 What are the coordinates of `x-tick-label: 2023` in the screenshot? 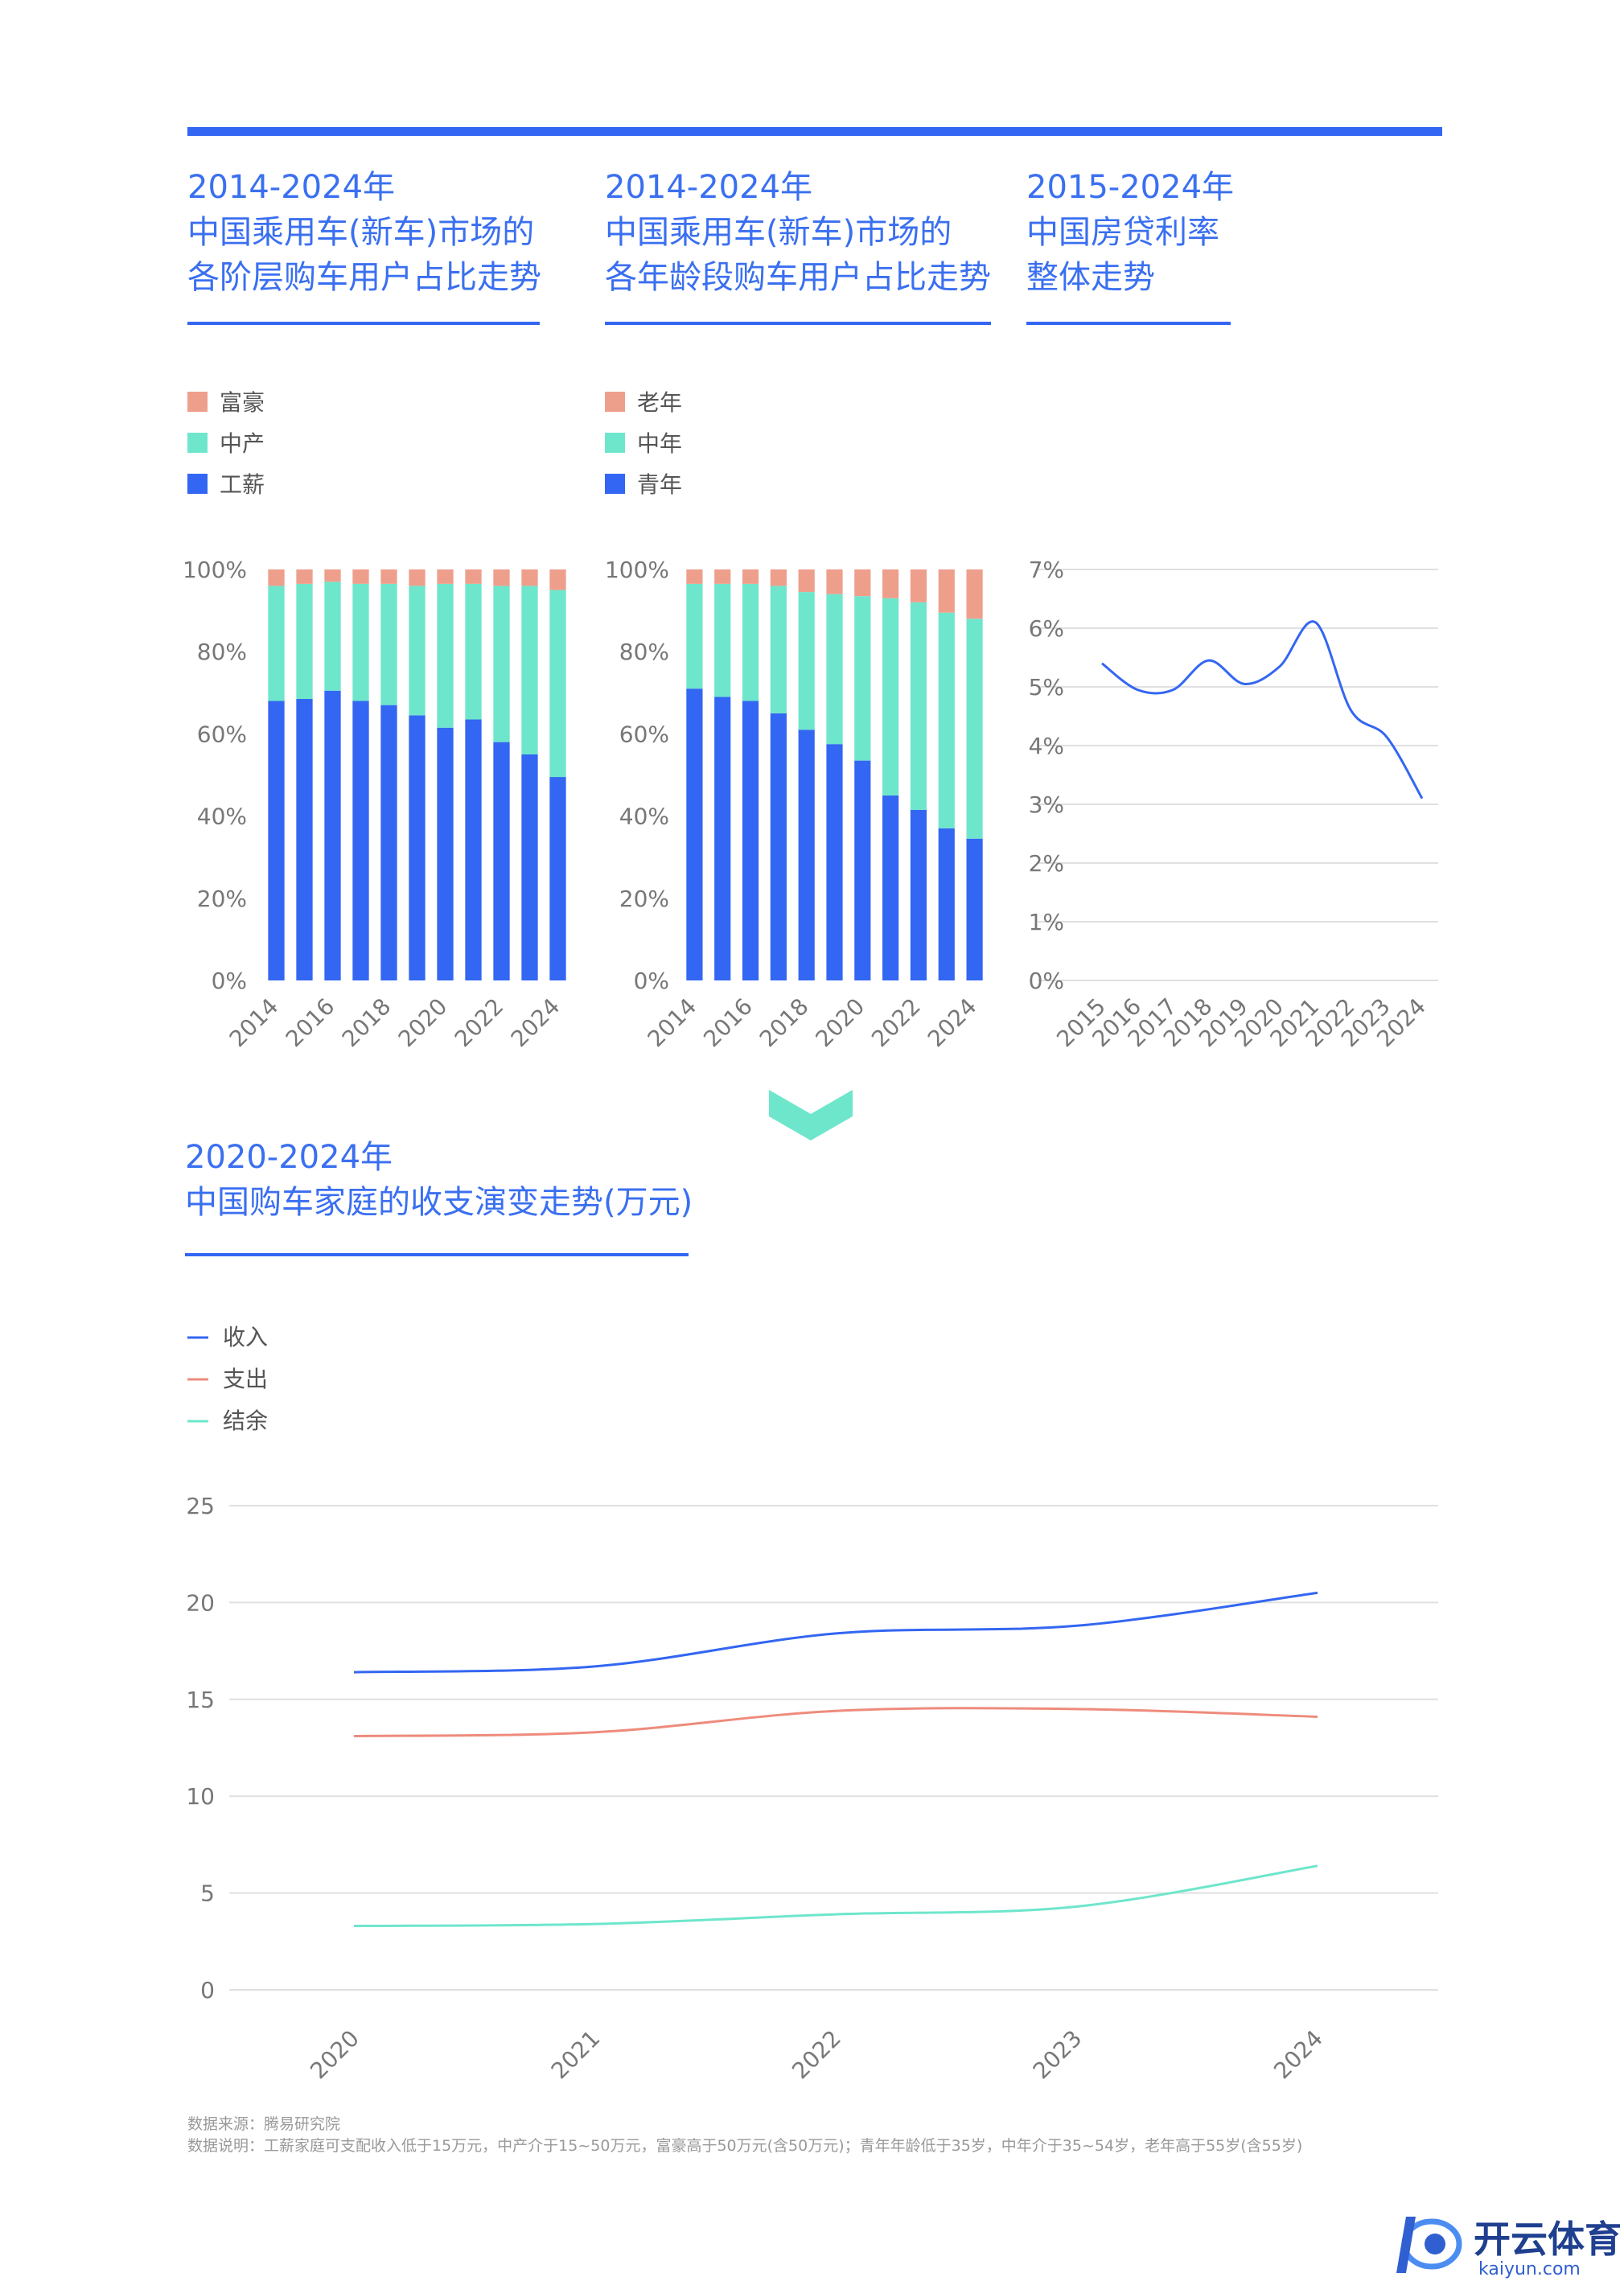 It's located at (1058, 2055).